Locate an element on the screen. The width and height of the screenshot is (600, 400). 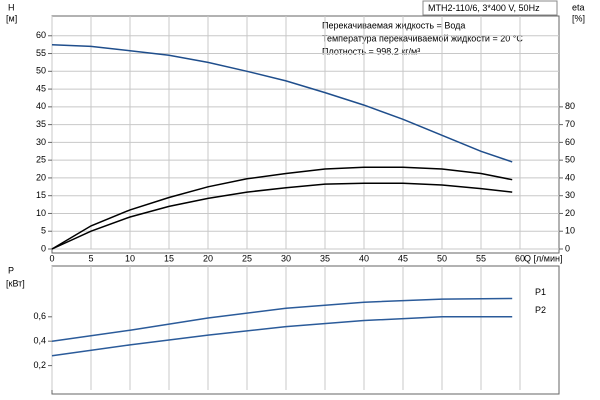
x-tick-label: 0 is located at coordinates (51, 258).